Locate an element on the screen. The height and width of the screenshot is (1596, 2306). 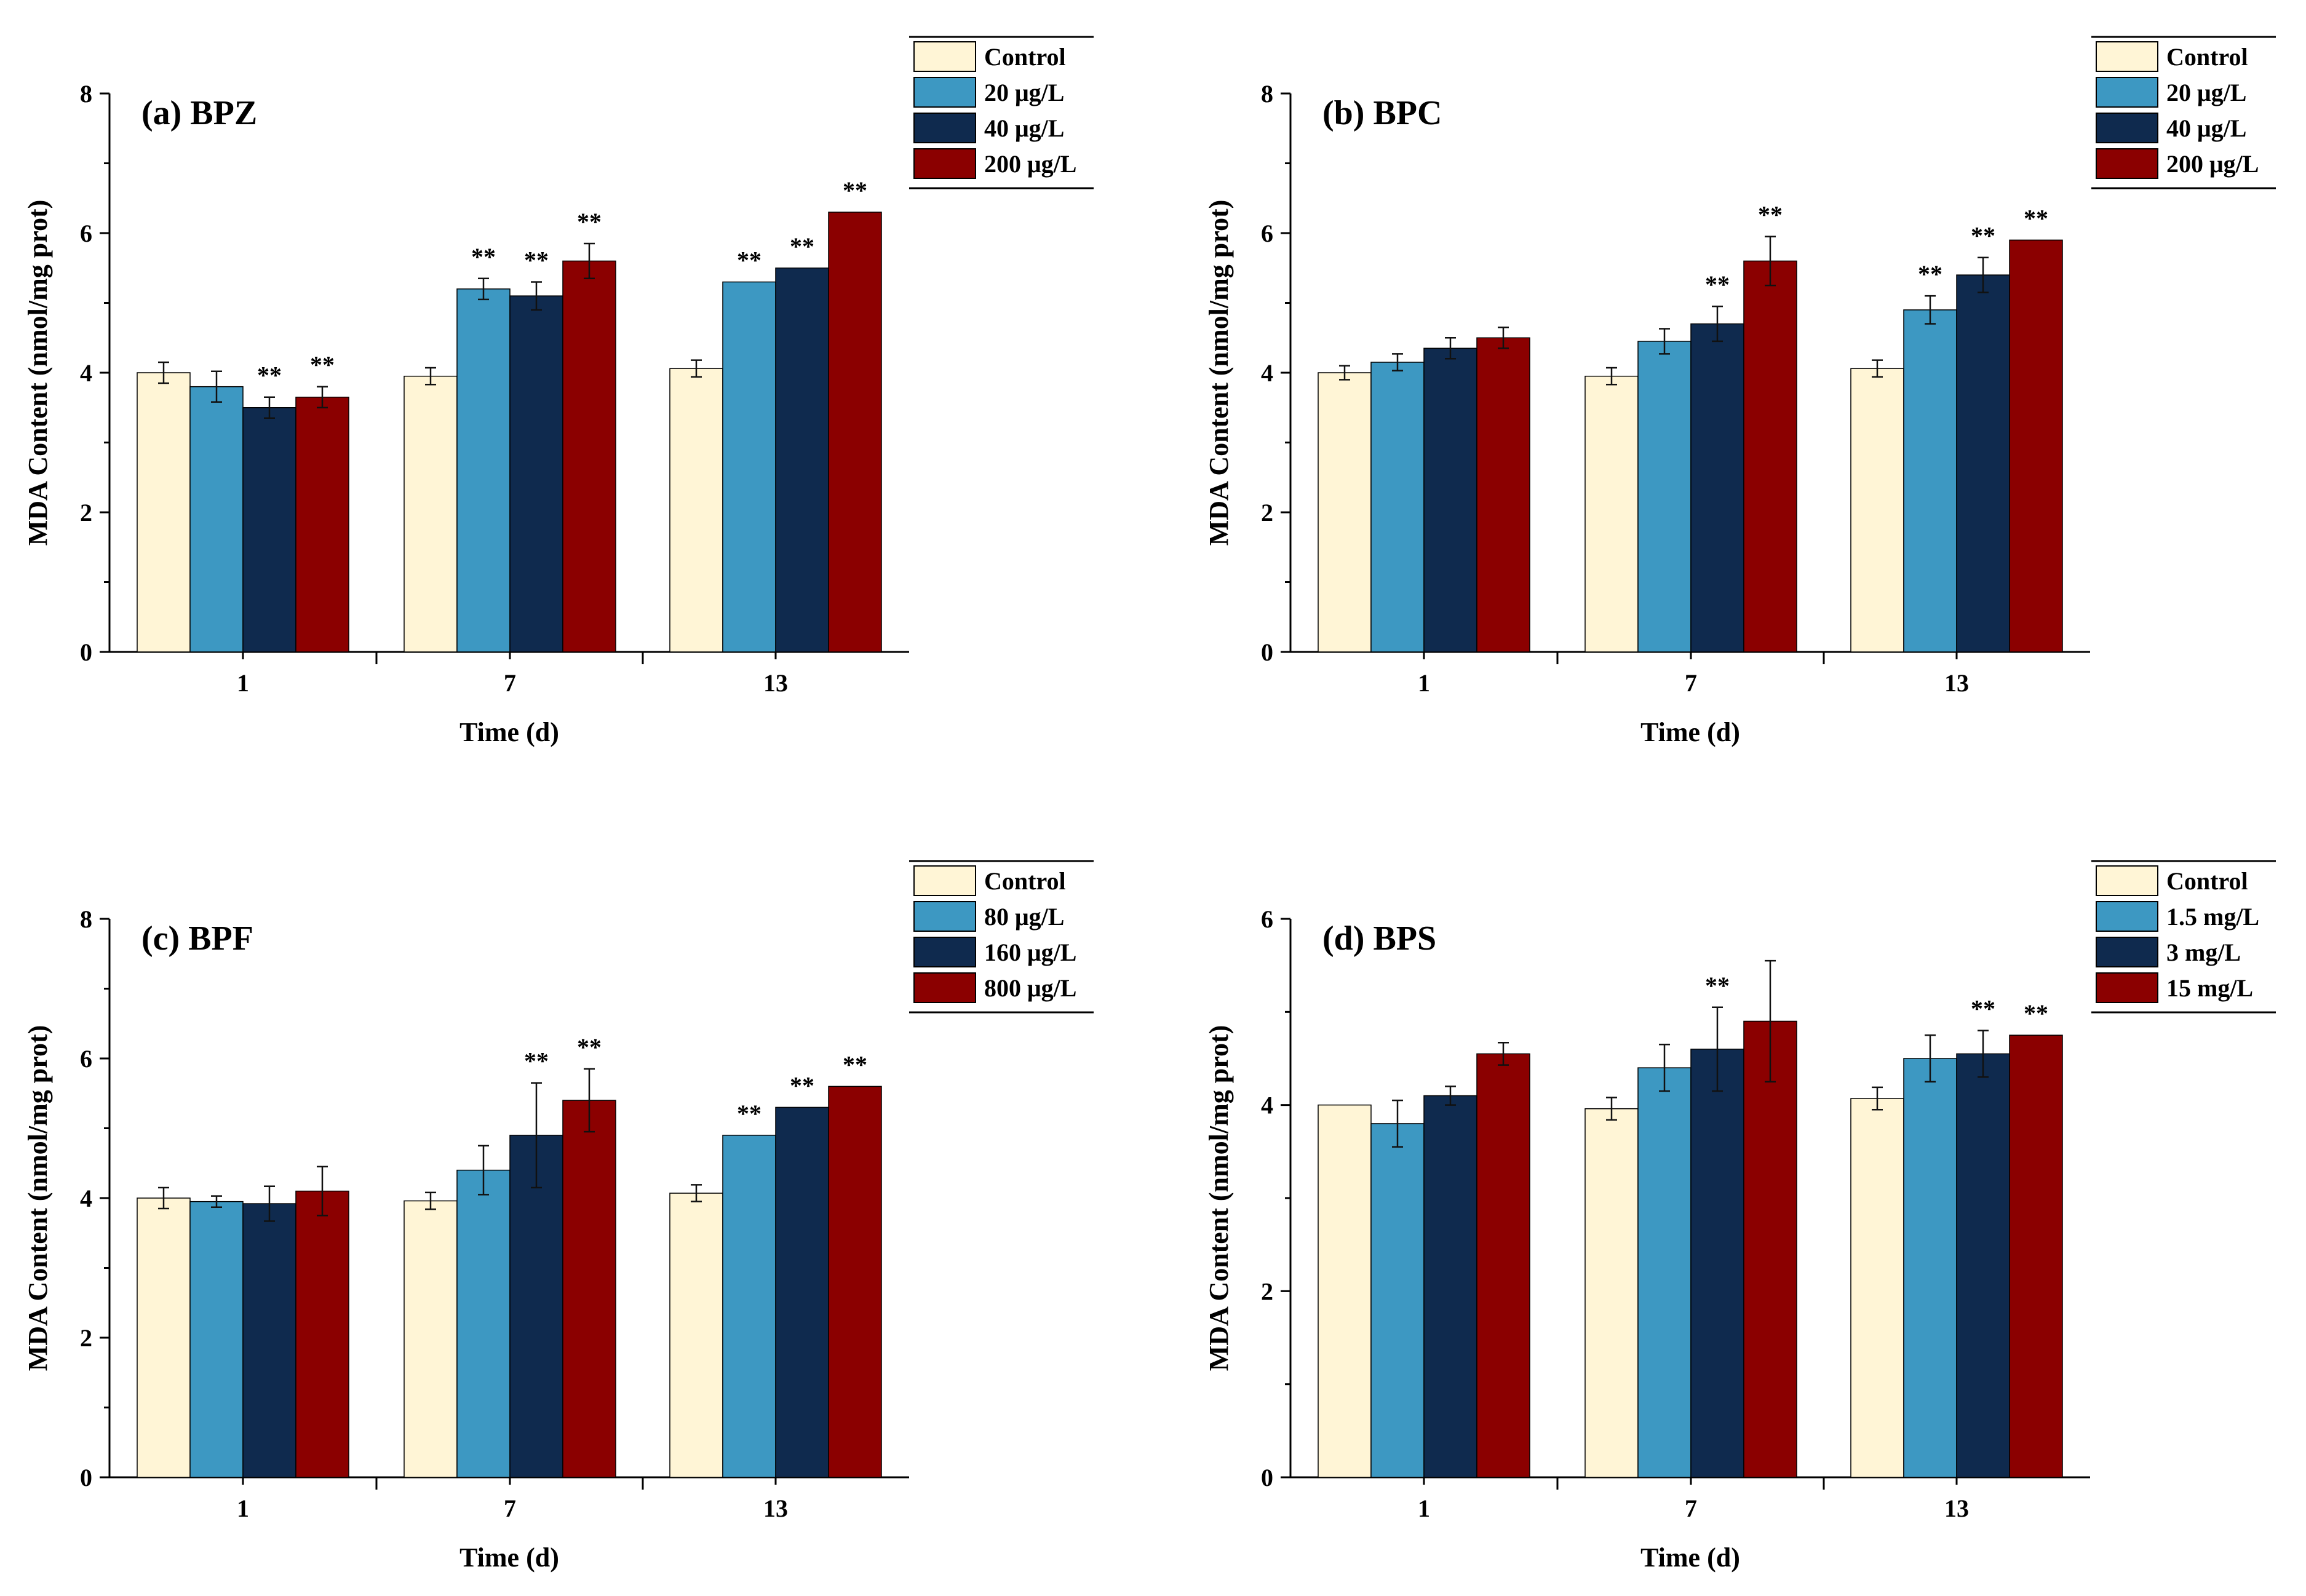
y-tick-label: 2 is located at coordinates (86, 512).